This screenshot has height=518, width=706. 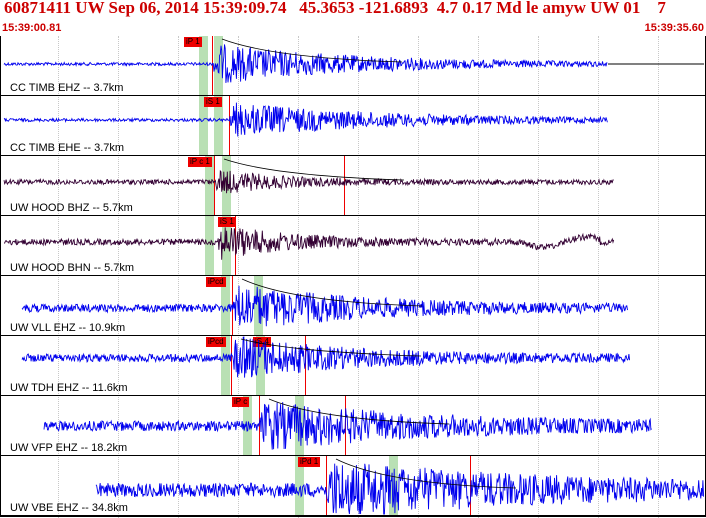 I want to click on channel-label: UW HOOD BHN -- 5.7km, so click(x=72, y=268).